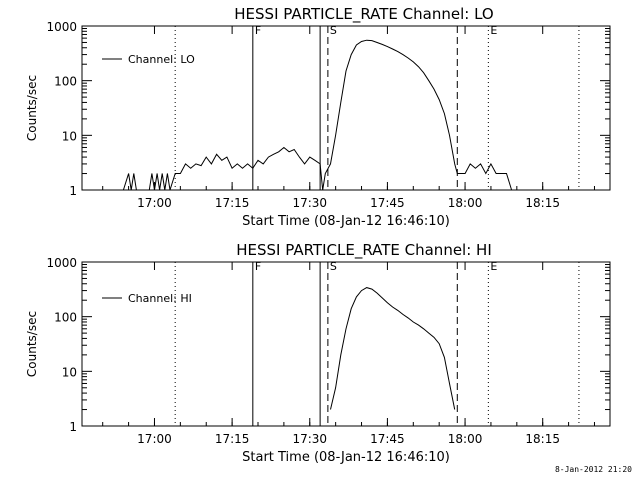 The height and width of the screenshot is (480, 640). What do you see at coordinates (465, 203) in the screenshot?
I see `lo-x-tick-label: 18:00` at bounding box center [465, 203].